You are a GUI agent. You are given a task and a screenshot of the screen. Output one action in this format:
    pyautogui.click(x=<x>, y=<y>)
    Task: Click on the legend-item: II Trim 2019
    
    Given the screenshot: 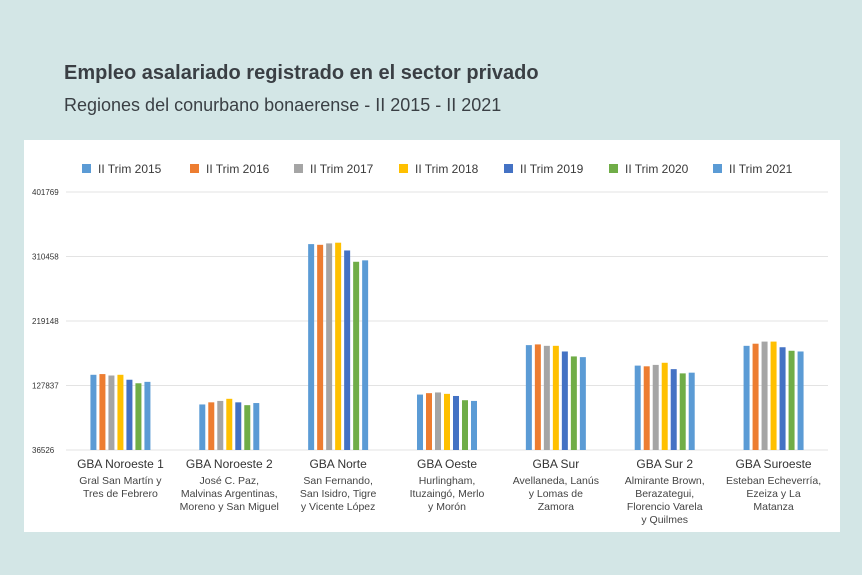 What is the action you would take?
    pyautogui.click(x=544, y=169)
    